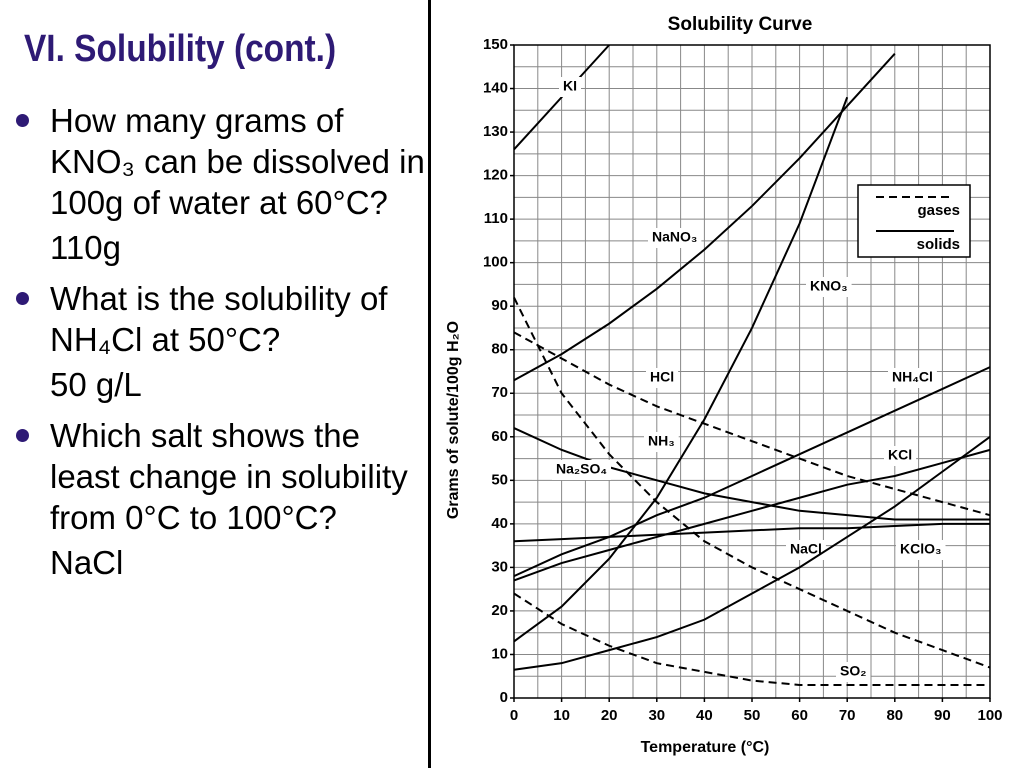 The image size is (1024, 768). I want to click on y-tick-label: 130, so click(495, 131).